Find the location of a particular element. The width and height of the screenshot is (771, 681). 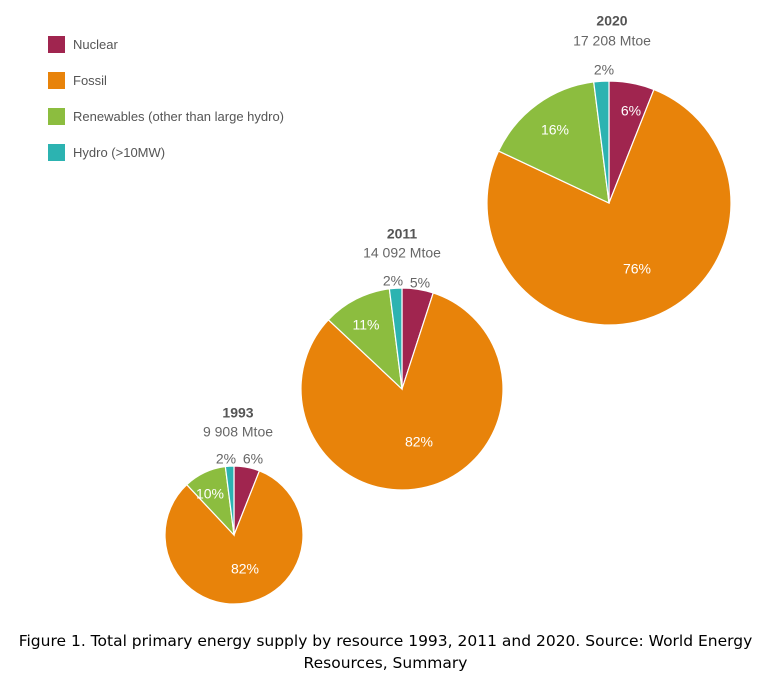

pie-2020: 6% 76% 16% 2% 2020 17 208 Mtoe is located at coordinates (609, 169).